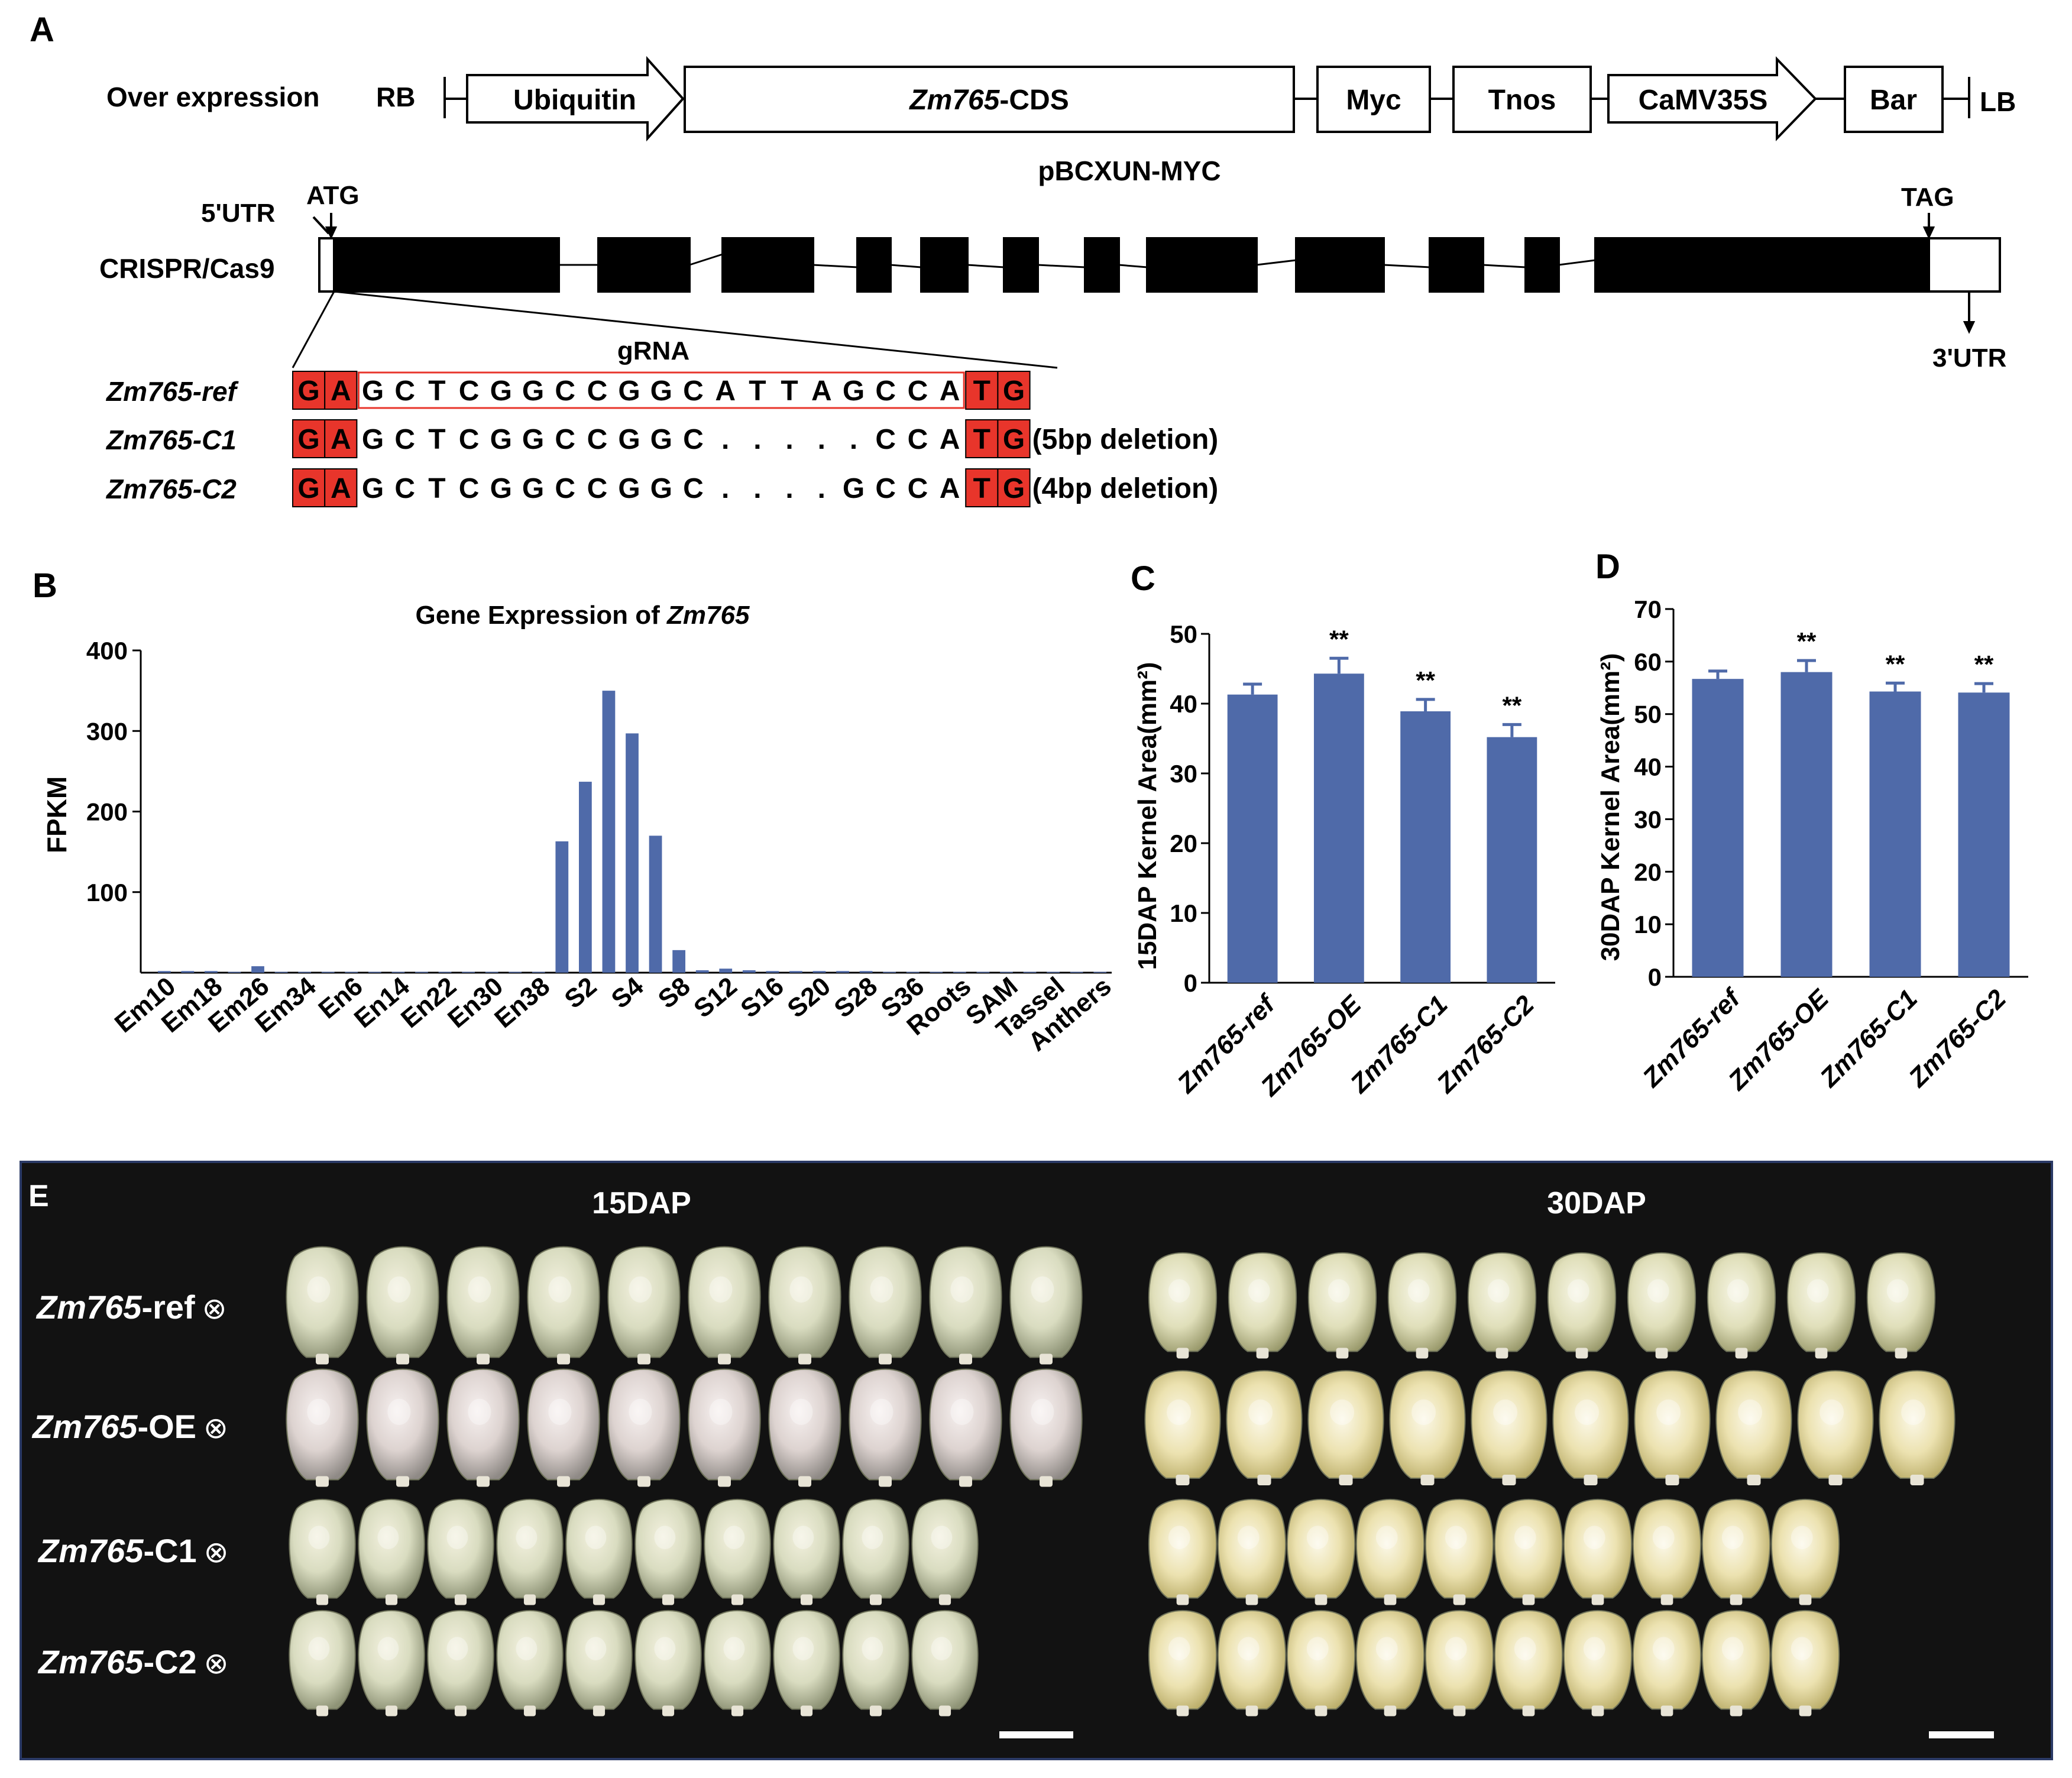  I want to click on chart-b-bar-S32, so click(889, 972).